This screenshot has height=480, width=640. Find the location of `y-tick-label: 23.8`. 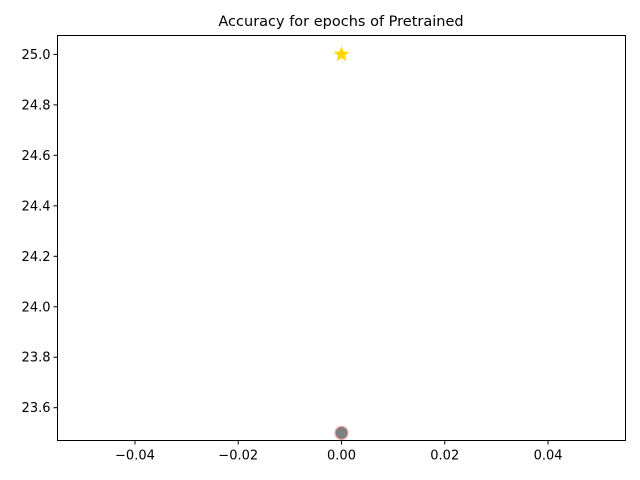

y-tick-label: 23.8 is located at coordinates (36, 358).